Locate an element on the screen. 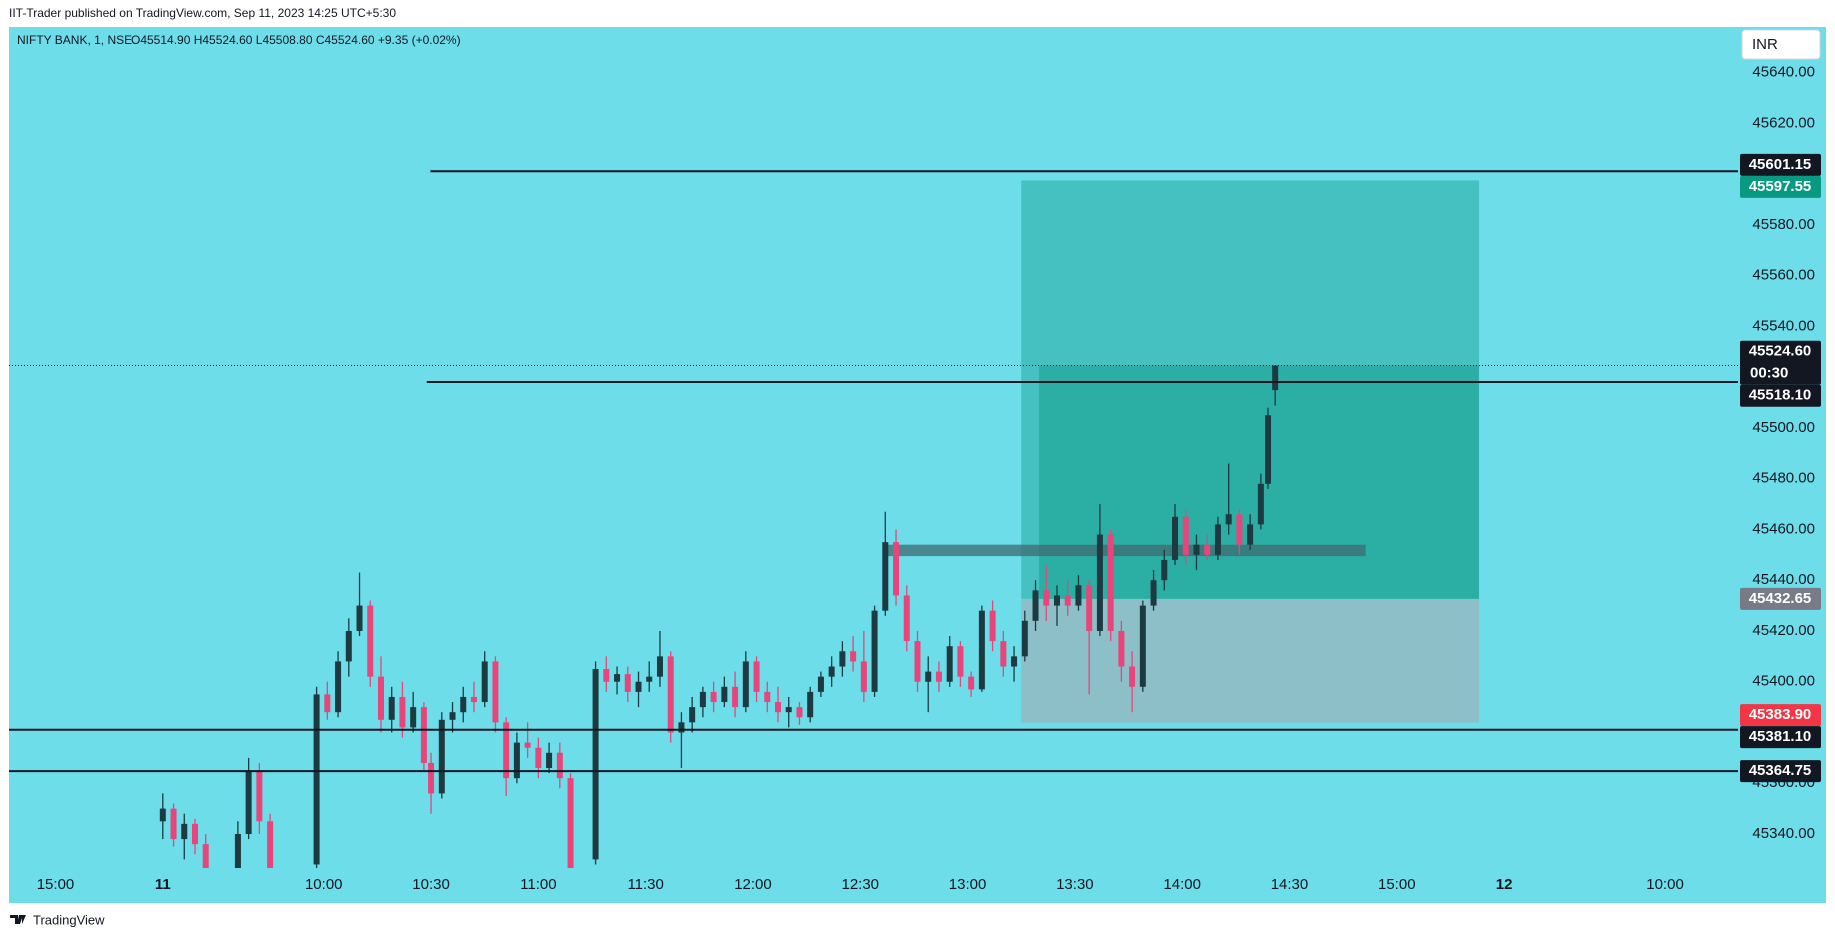  x-tick-label: 10:00 is located at coordinates (324, 884).